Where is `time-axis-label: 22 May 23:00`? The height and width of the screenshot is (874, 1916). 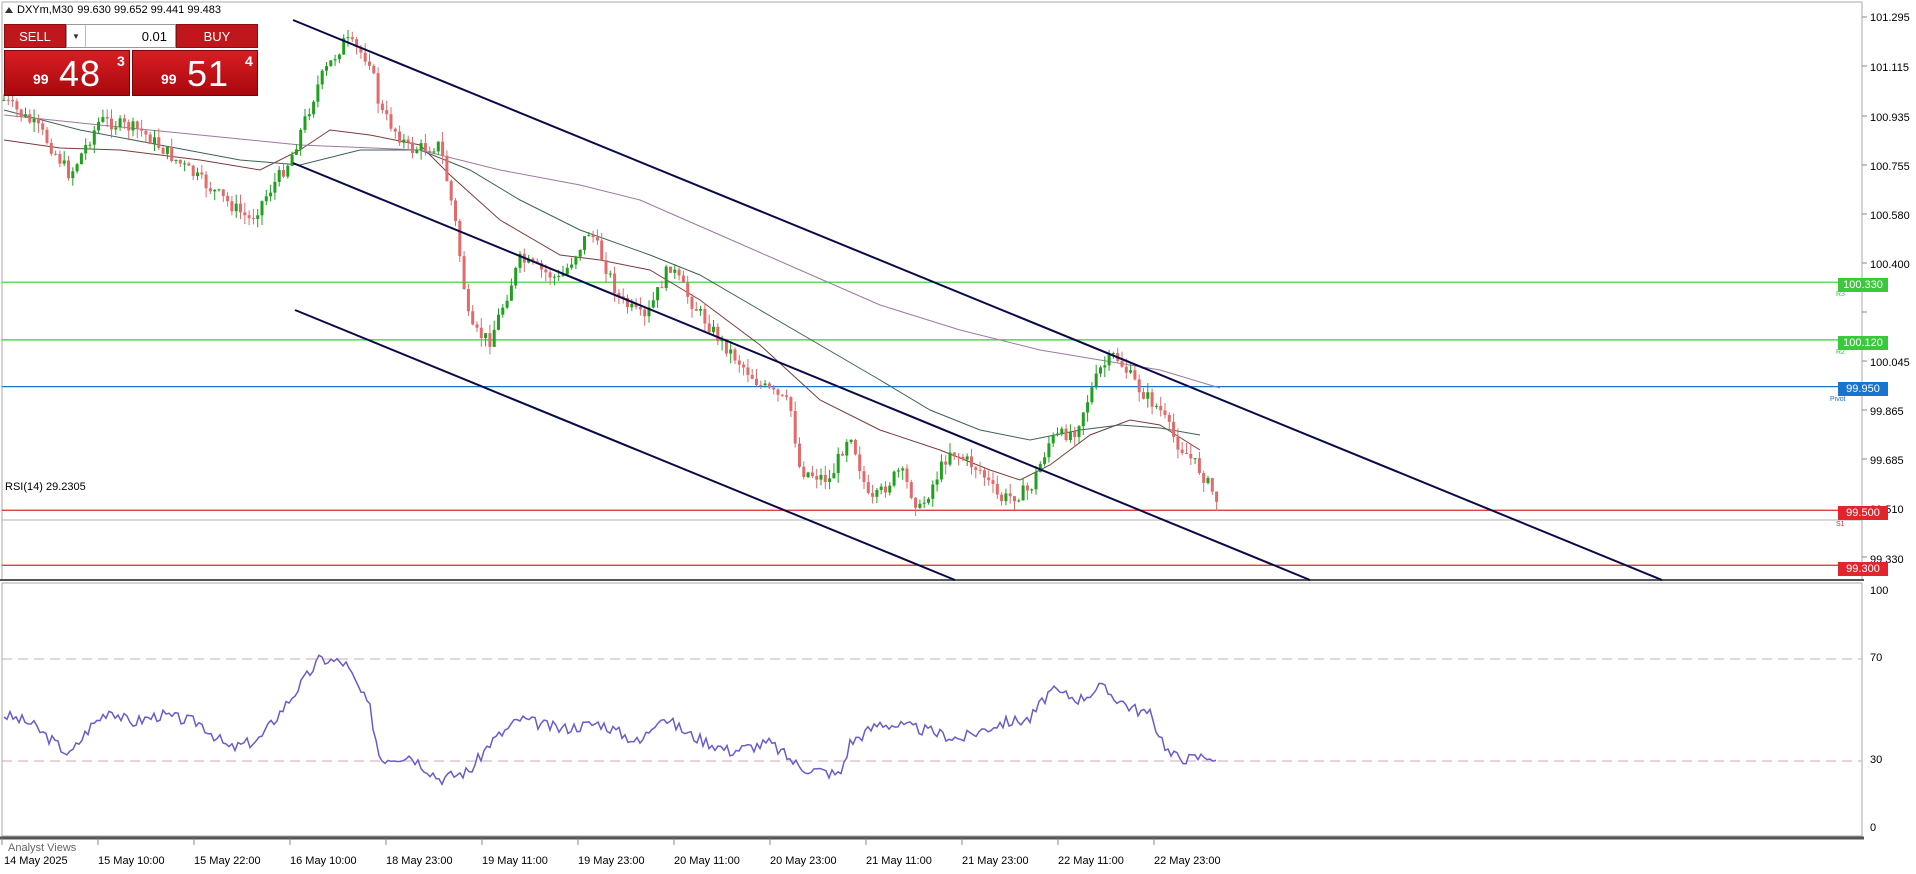 time-axis-label: 22 May 23:00 is located at coordinates (1187, 861).